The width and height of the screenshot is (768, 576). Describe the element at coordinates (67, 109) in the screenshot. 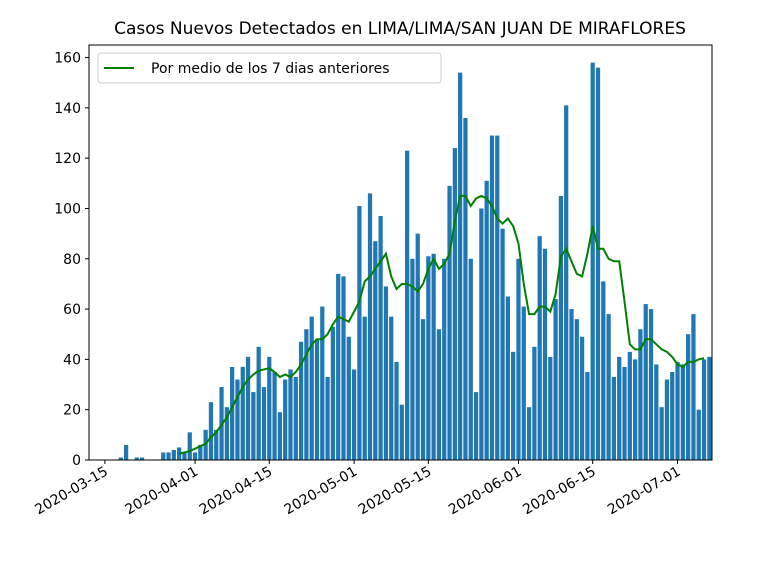

I see `y-tick-label: 140` at that location.